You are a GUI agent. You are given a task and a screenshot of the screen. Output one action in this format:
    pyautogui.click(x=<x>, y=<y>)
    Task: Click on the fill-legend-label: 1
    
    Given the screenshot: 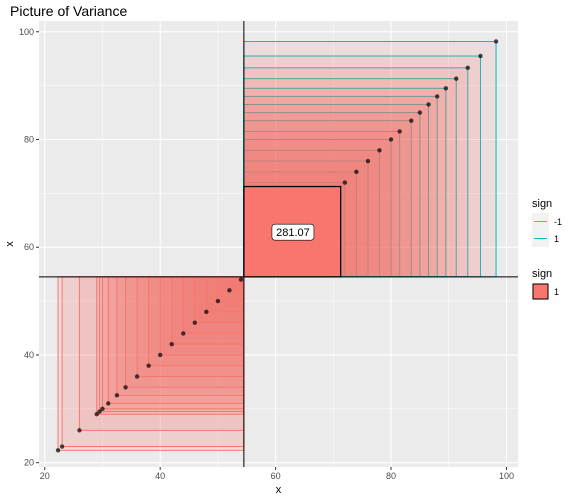 What is the action you would take?
    pyautogui.click(x=556, y=292)
    